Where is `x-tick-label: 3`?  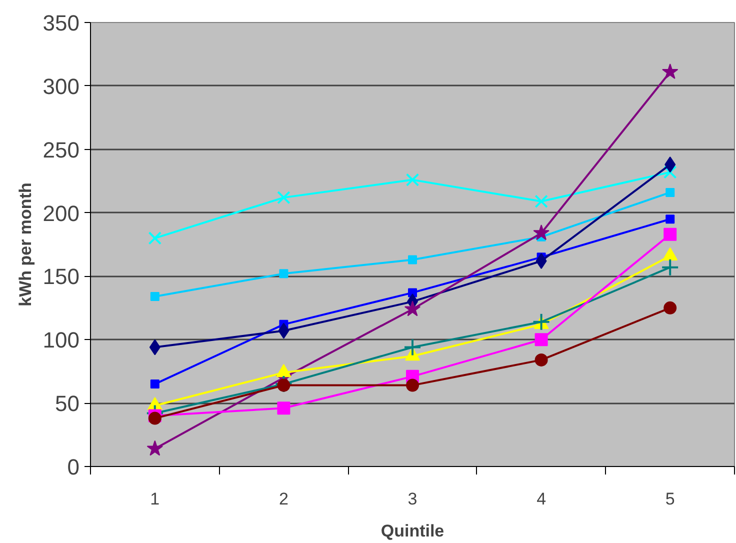 x-tick-label: 3 is located at coordinates (413, 499).